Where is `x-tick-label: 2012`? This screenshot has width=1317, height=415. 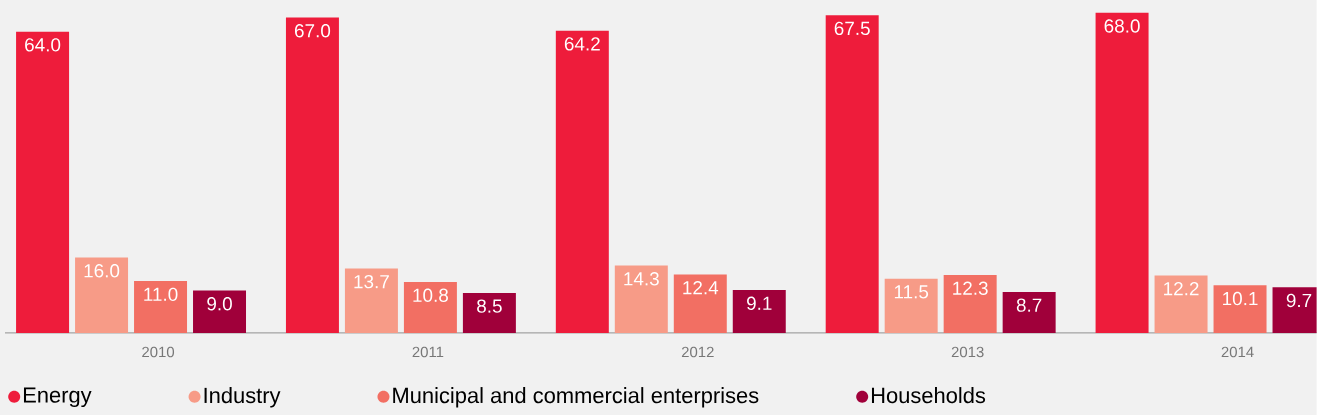
x-tick-label: 2012 is located at coordinates (697, 352).